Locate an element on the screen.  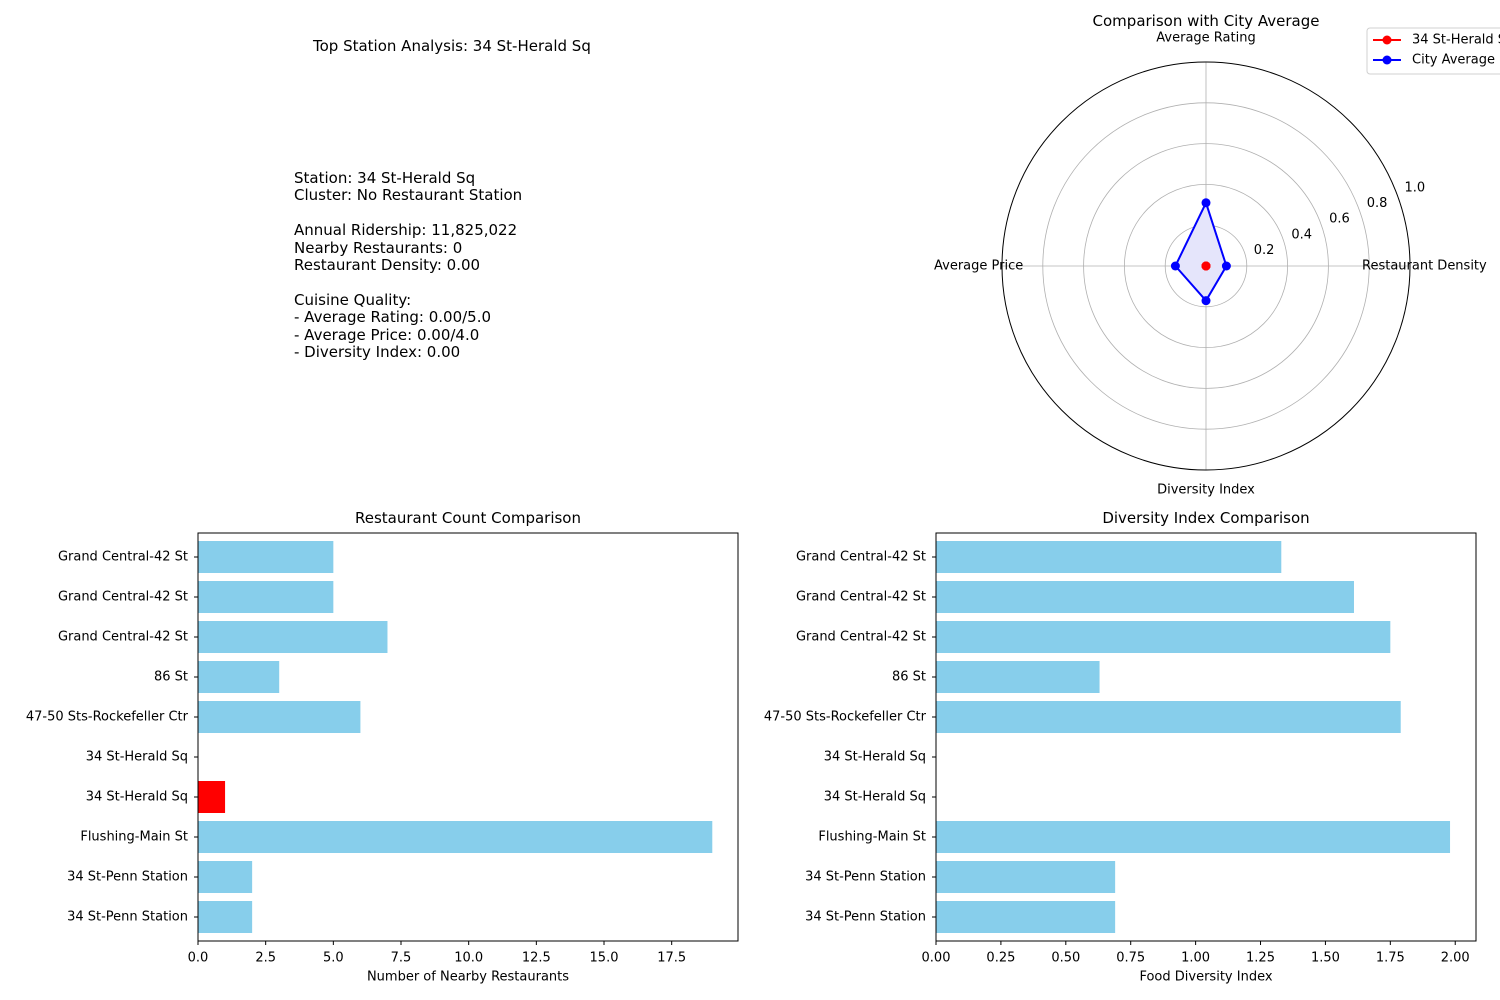
legend-label: City Average is located at coordinates (1453, 60).